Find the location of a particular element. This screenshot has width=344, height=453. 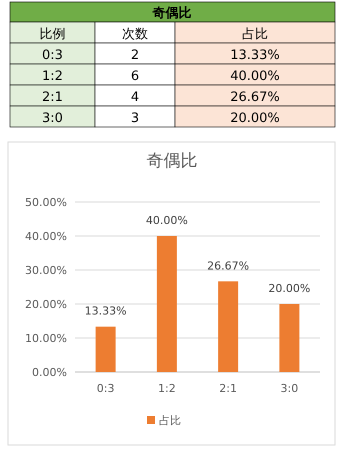

y-tick-label: 20.00% is located at coordinates (46, 304).